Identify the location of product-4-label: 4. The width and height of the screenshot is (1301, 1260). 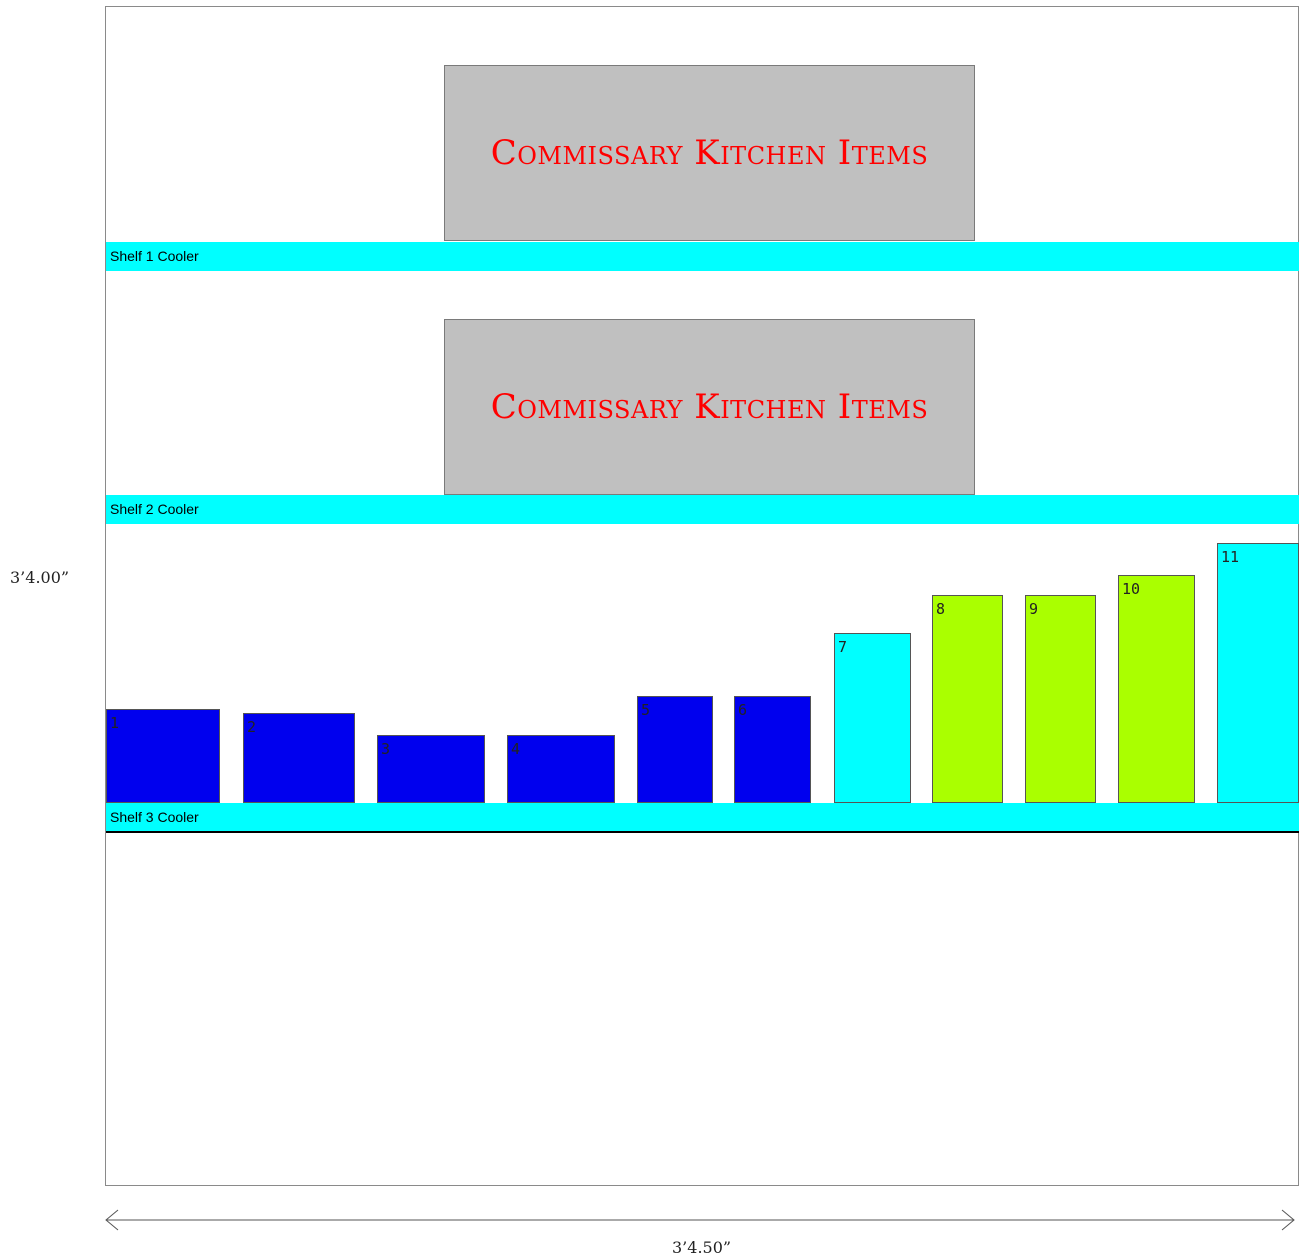
(516, 749).